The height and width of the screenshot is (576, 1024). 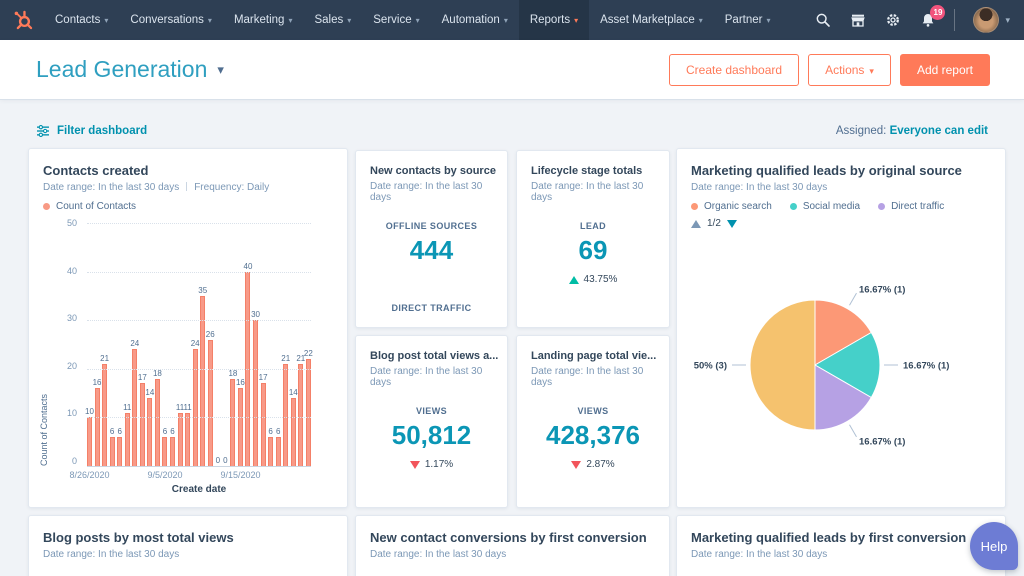 I want to click on nav-item-partner: Partner ▾, so click(x=748, y=20).